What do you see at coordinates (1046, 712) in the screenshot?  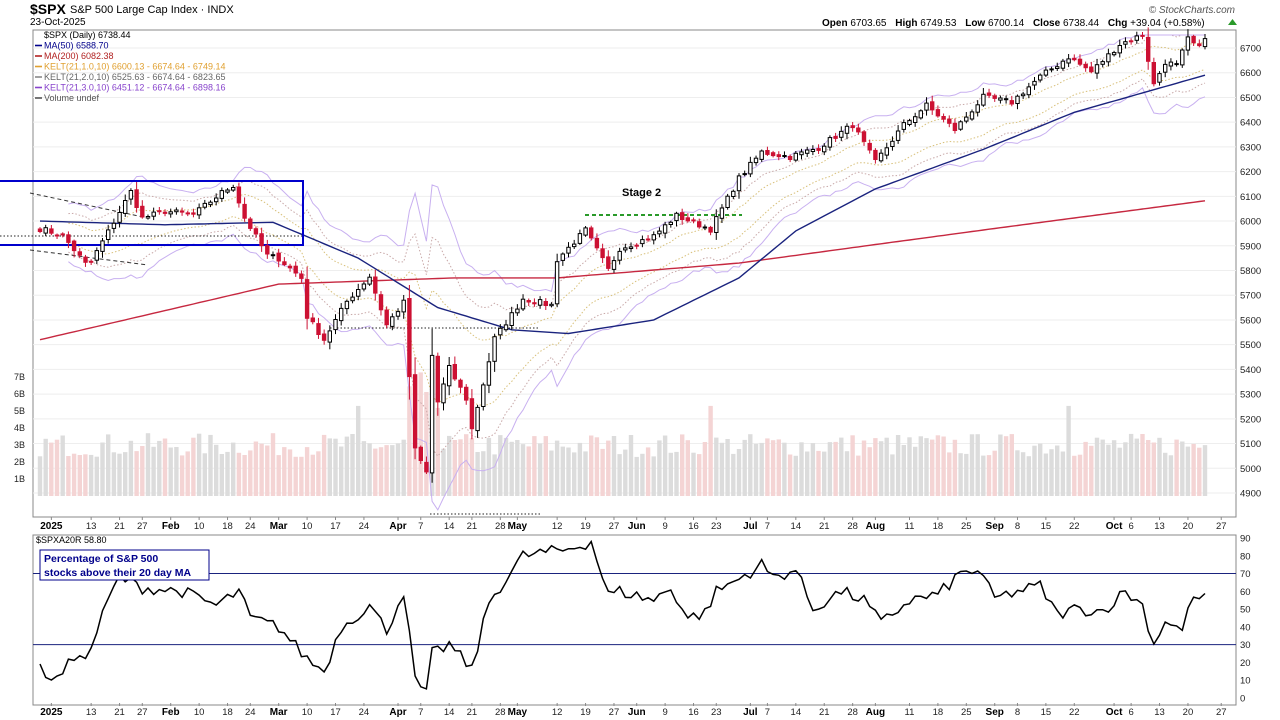 I see `x-tick-label: 15` at bounding box center [1046, 712].